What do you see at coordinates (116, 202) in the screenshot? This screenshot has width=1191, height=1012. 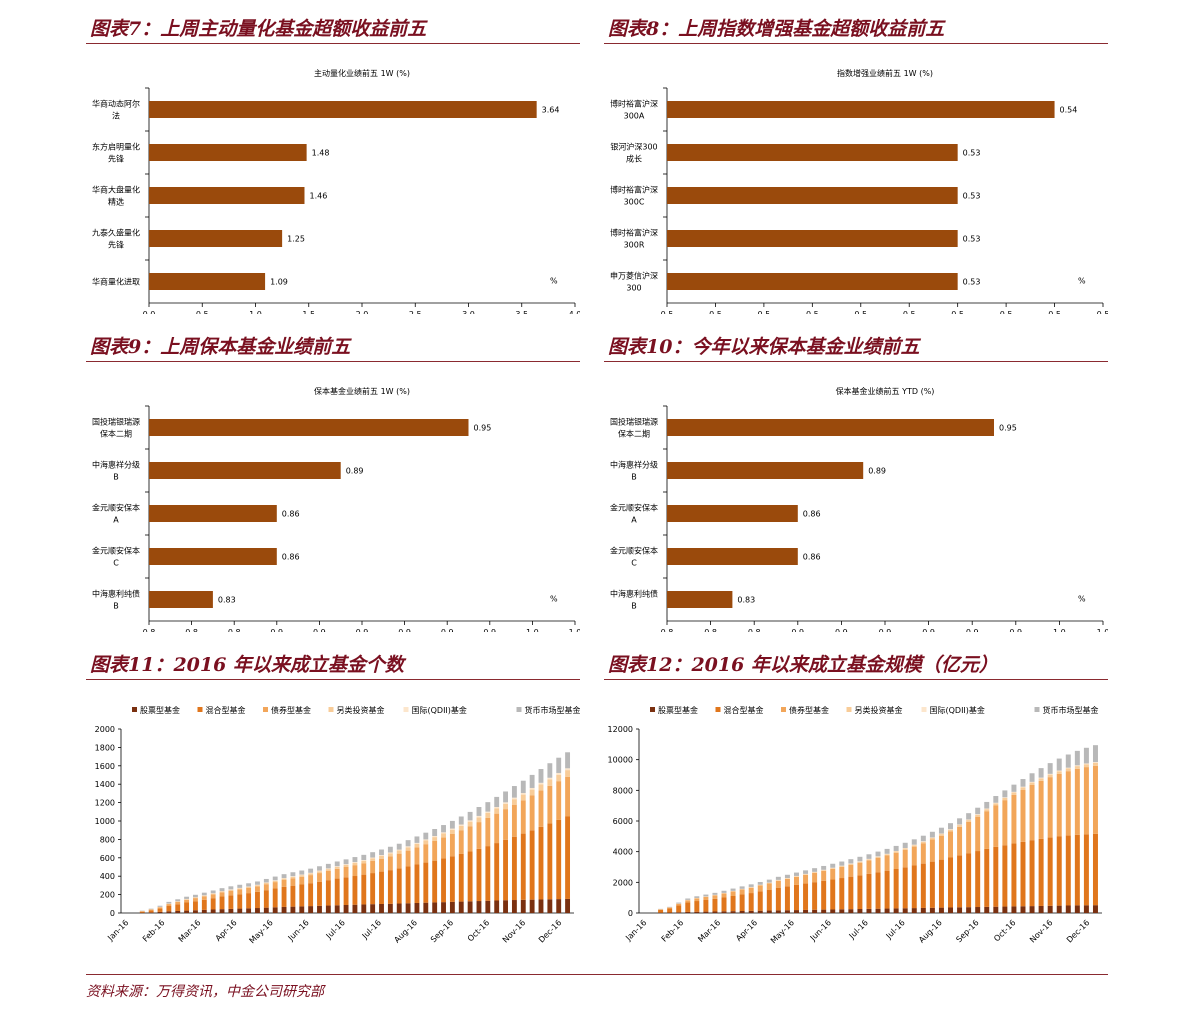 I see `category-label: 精选` at bounding box center [116, 202].